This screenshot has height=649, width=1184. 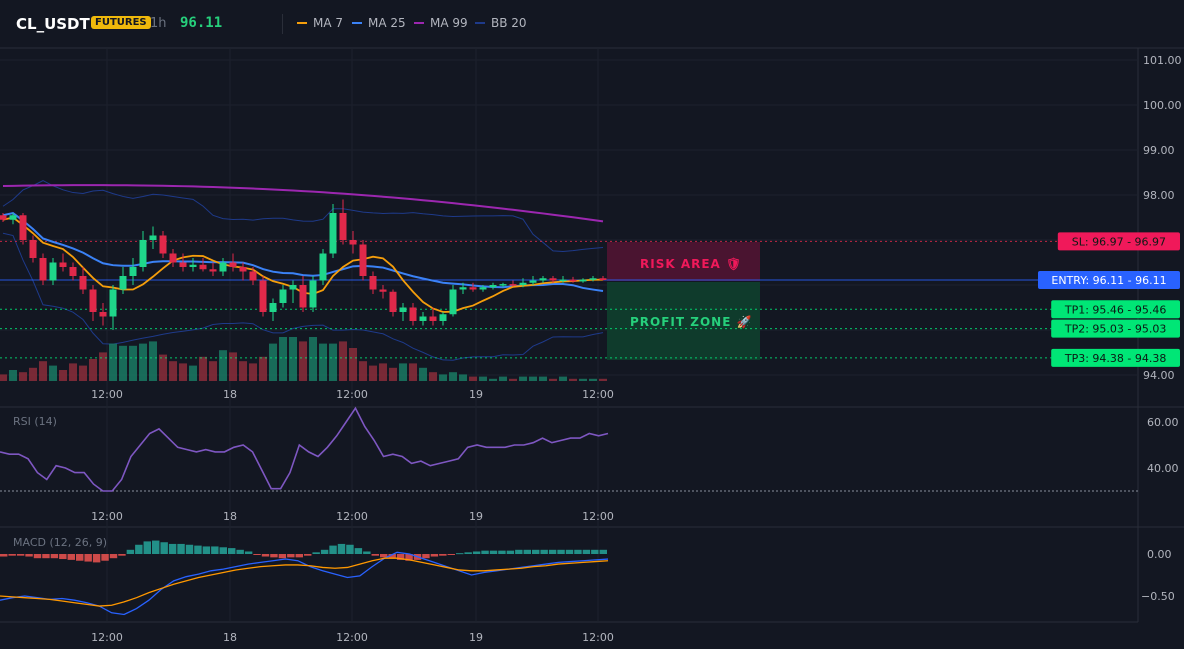 What do you see at coordinates (53, 24) in the screenshot?
I see `symbol-name: CL_USDT` at bounding box center [53, 24].